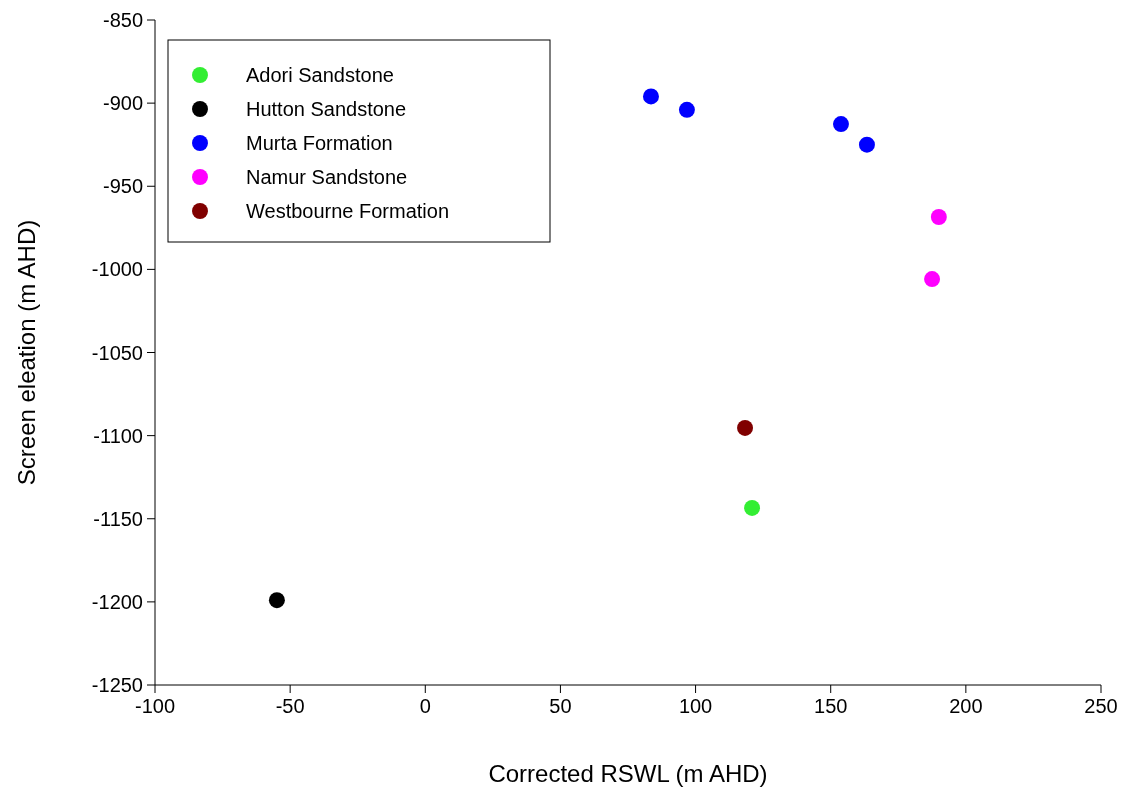 The height and width of the screenshot is (796, 1131). What do you see at coordinates (26, 352) in the screenshot?
I see `y-axis-title: Screen eleation (m AHD)` at bounding box center [26, 352].